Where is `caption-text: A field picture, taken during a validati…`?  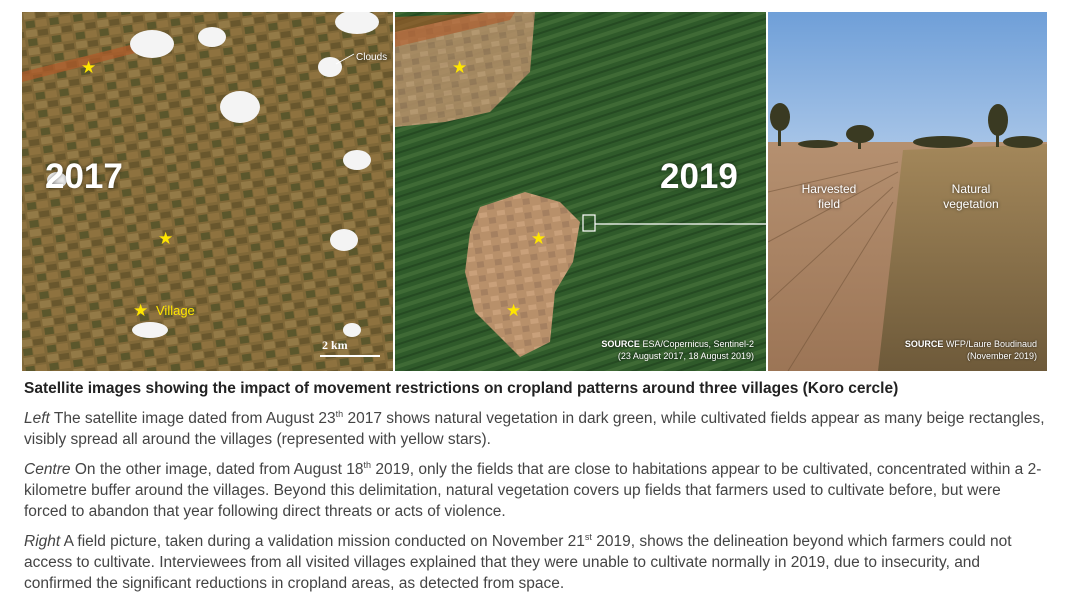 caption-text: A field picture, taken during a validati… is located at coordinates (322, 542).